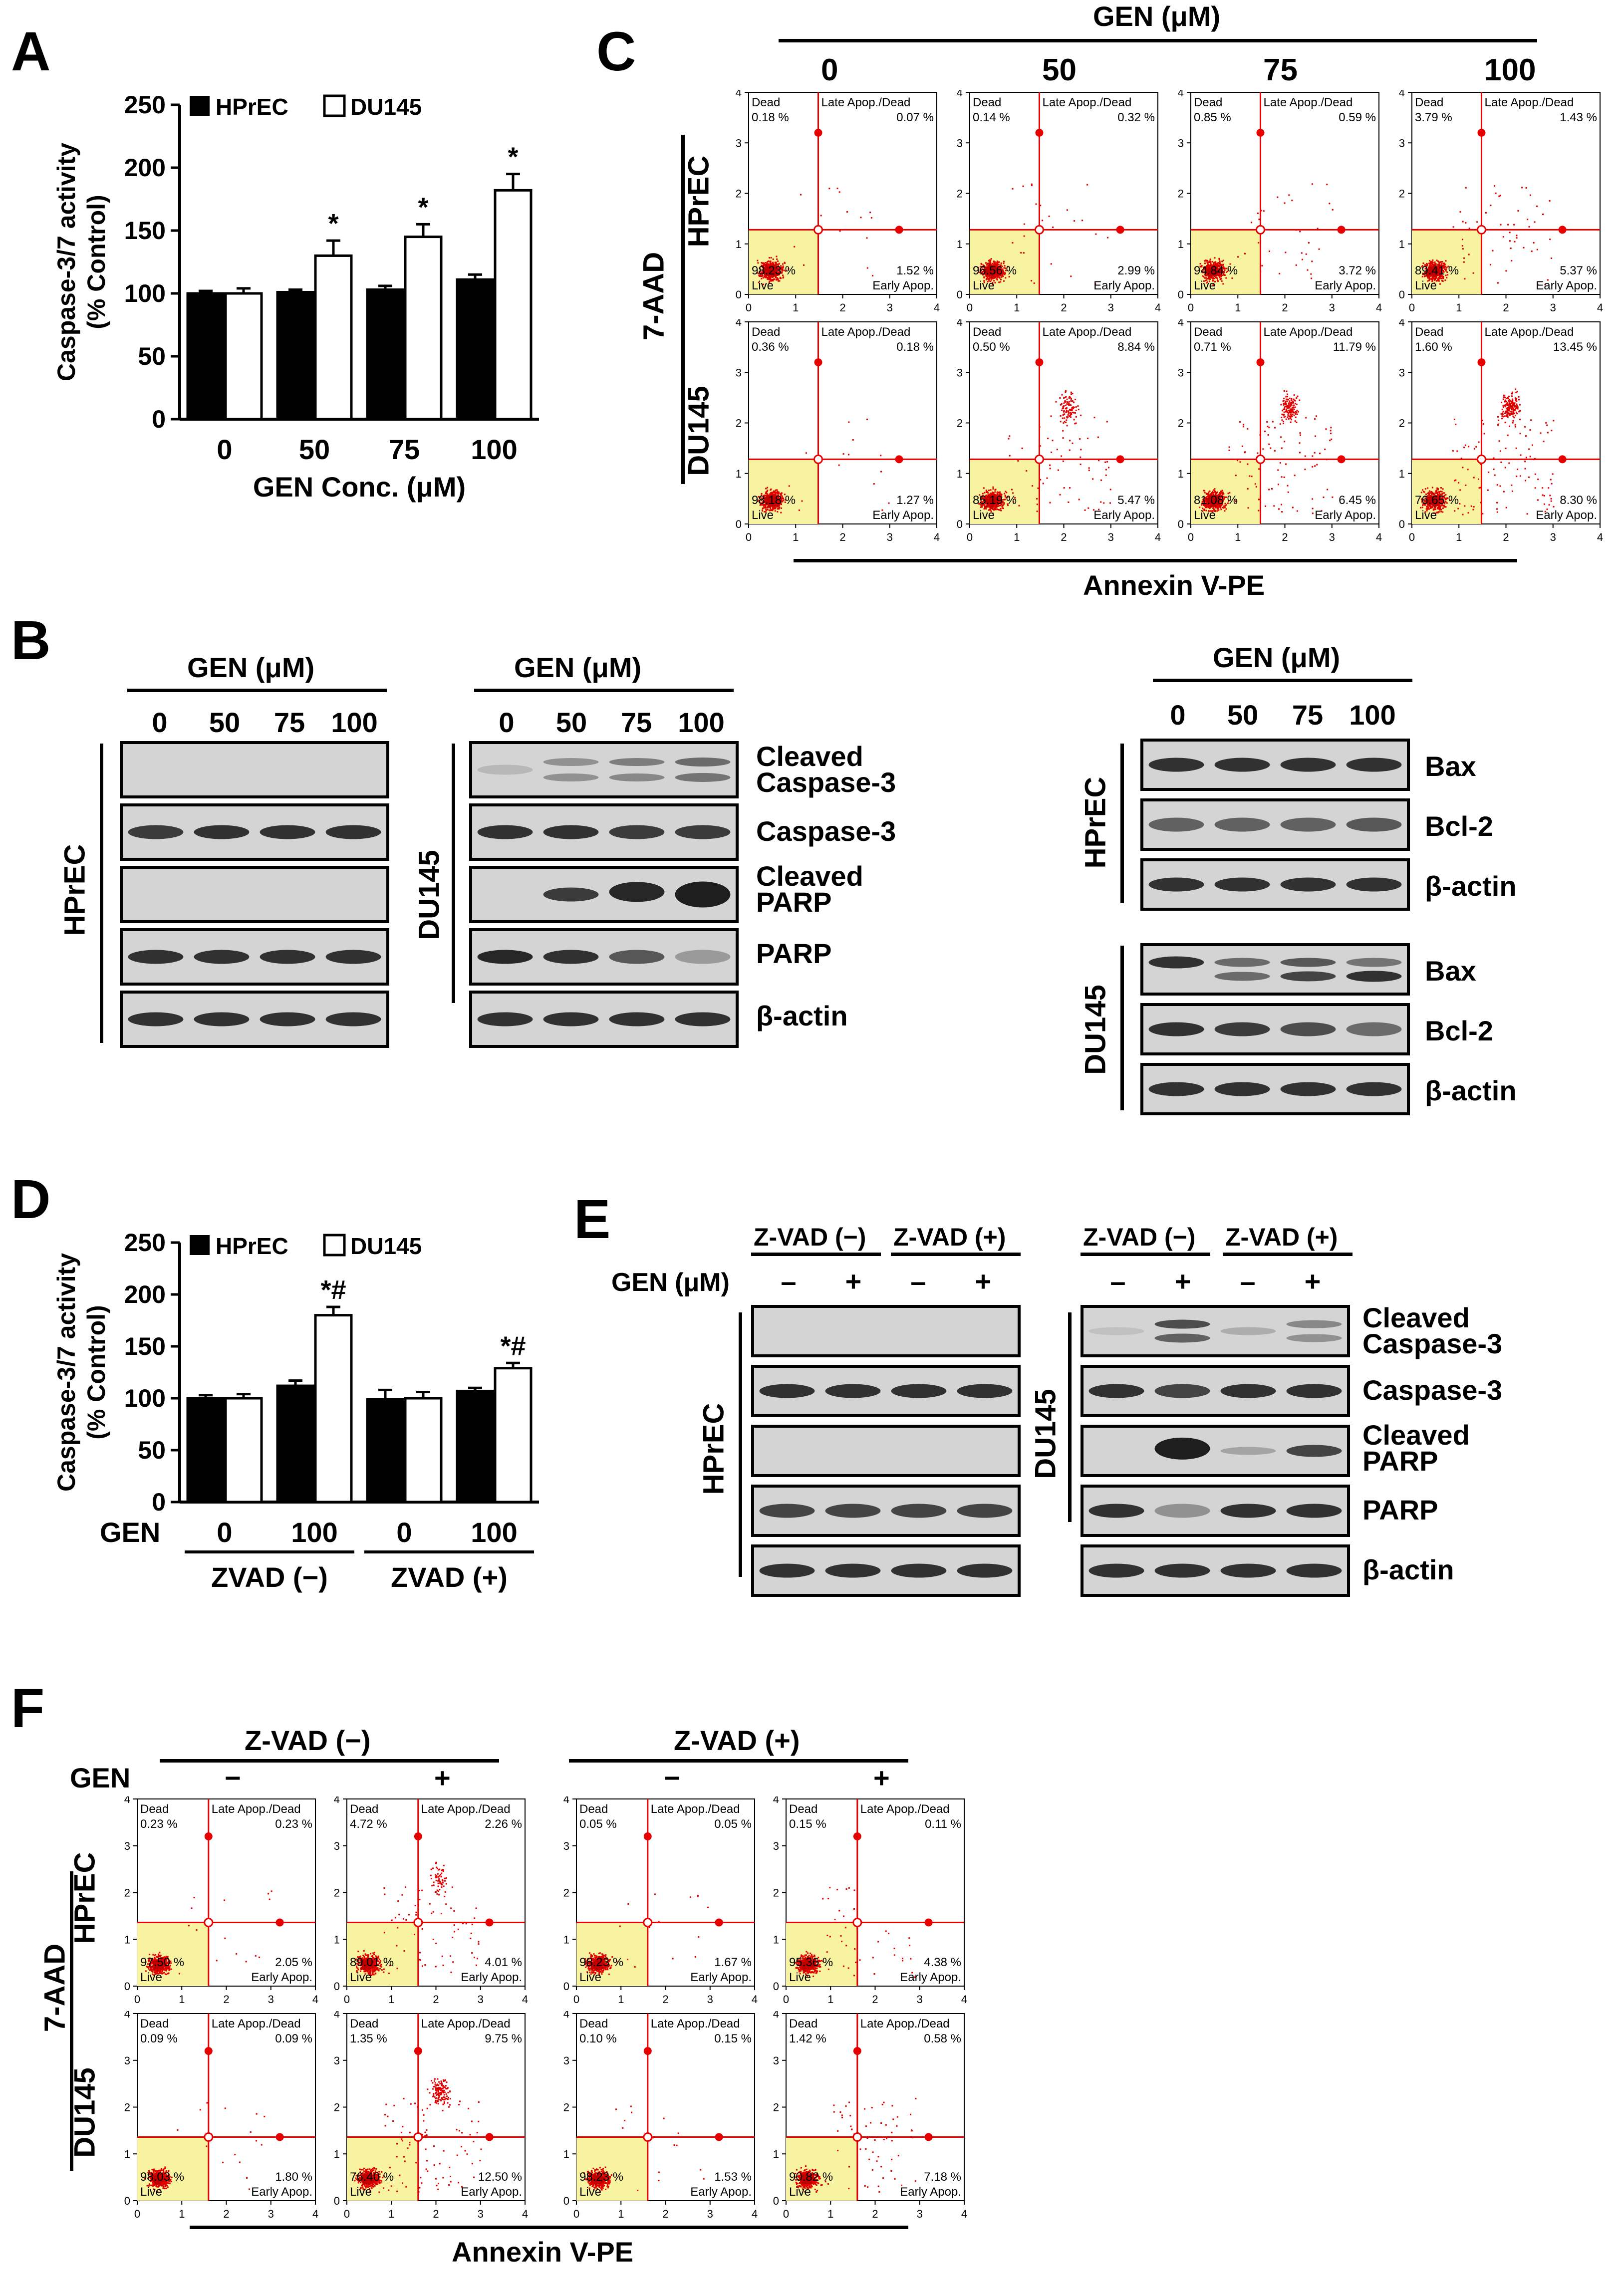  I want to click on blot-hprec-cleaved-casp3, so click(254, 769).